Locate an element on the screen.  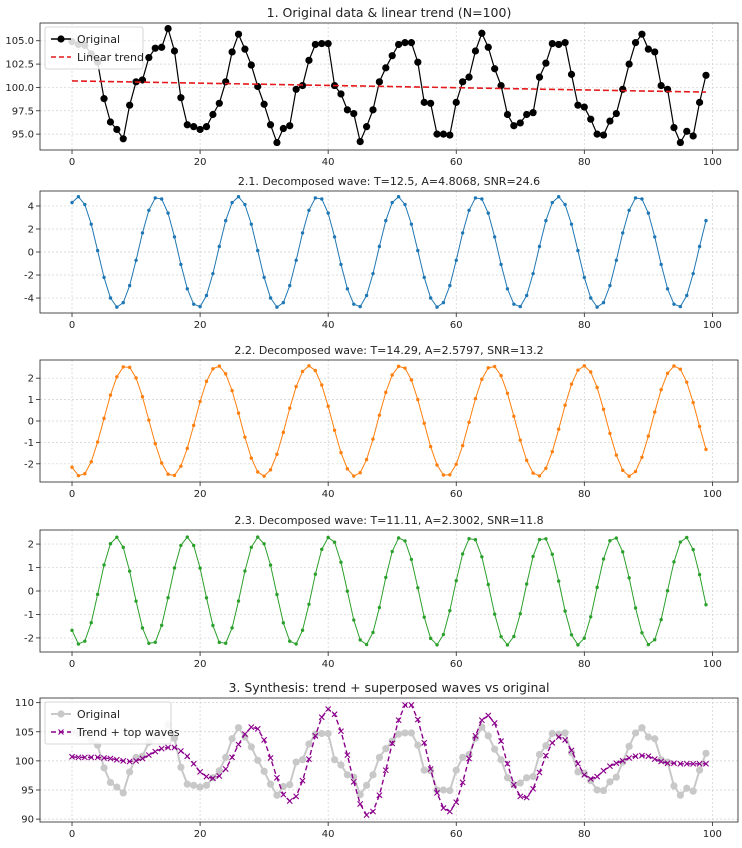
x-tick-label: 80 is located at coordinates (584, 834).